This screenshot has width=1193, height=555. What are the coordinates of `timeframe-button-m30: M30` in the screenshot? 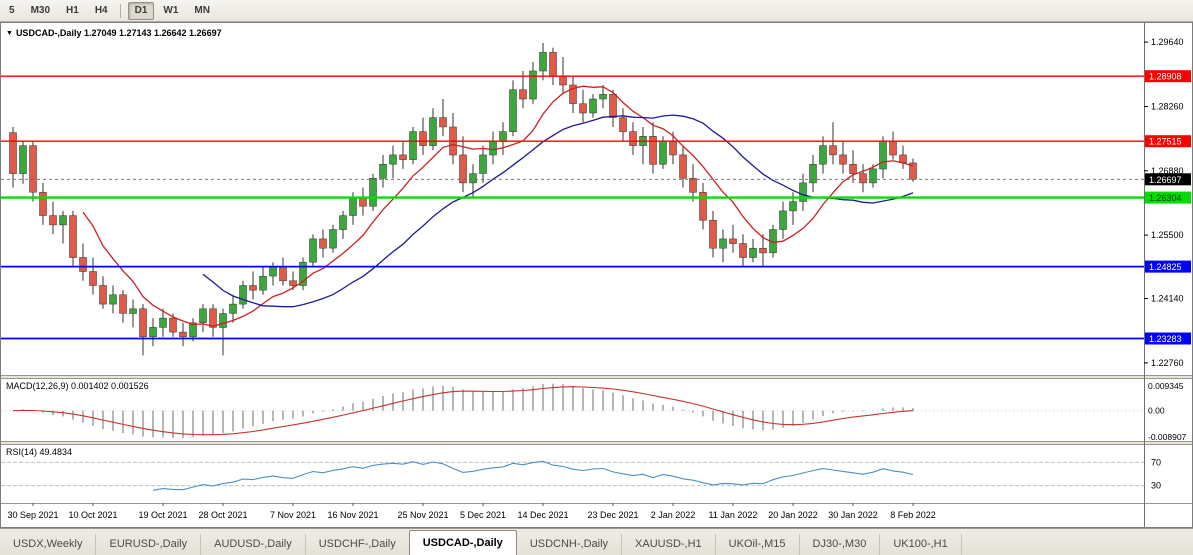 It's located at (40, 10).